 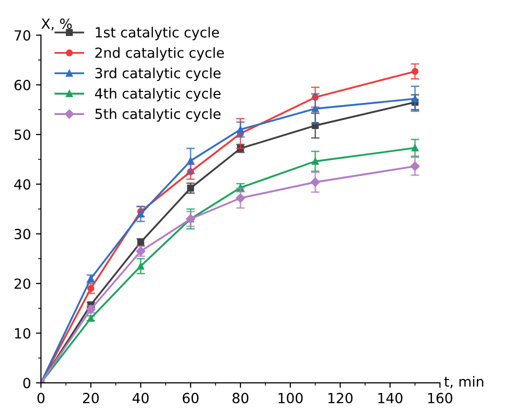 I want to click on legend-label: 1st catalytic cycle, so click(x=157, y=33).